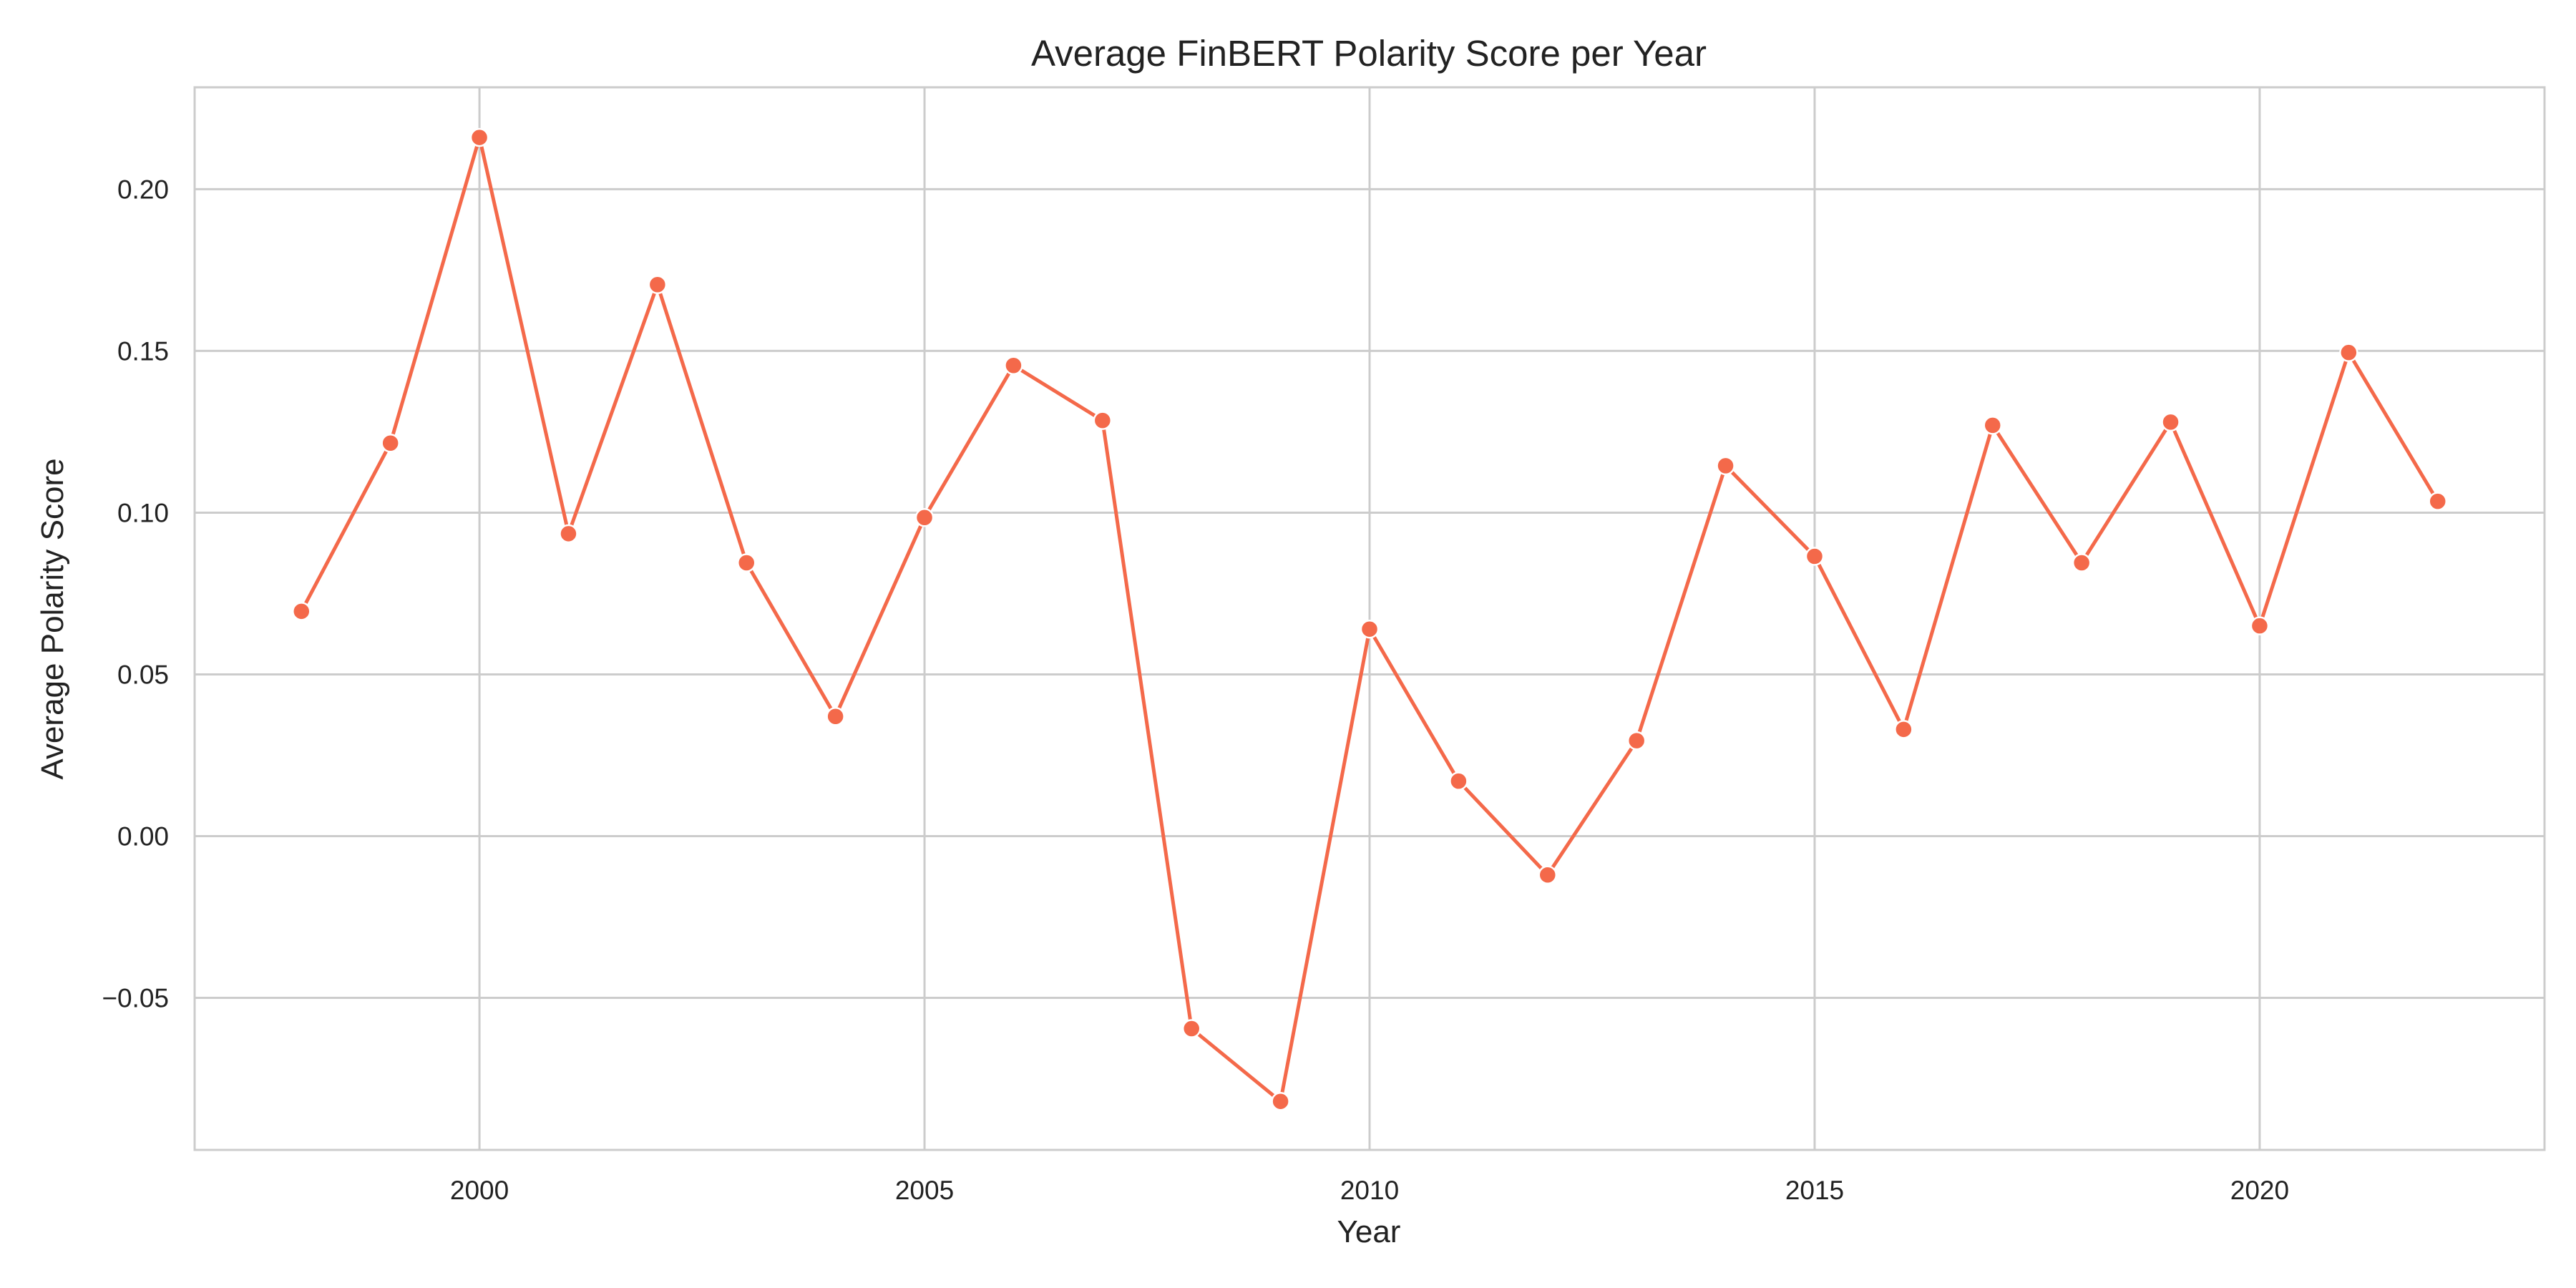 The height and width of the screenshot is (1288, 2576). What do you see at coordinates (143, 674) in the screenshot?
I see `y-tick-label: 0.05` at bounding box center [143, 674].